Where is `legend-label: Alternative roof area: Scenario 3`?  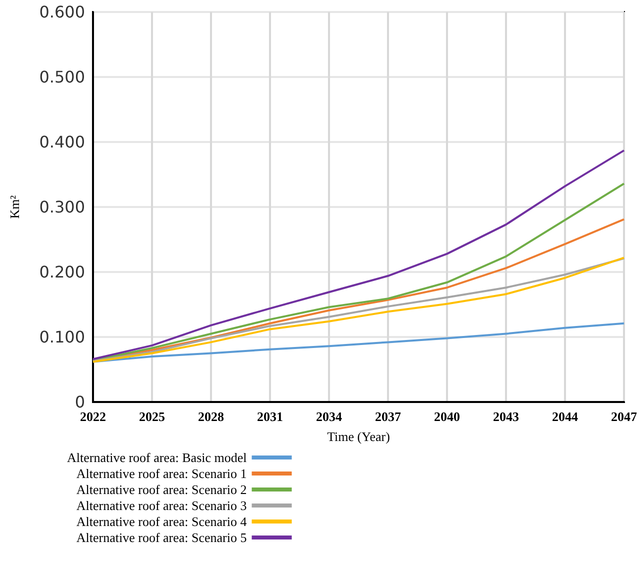
legend-label: Alternative roof area: Scenario 3 is located at coordinates (161, 505).